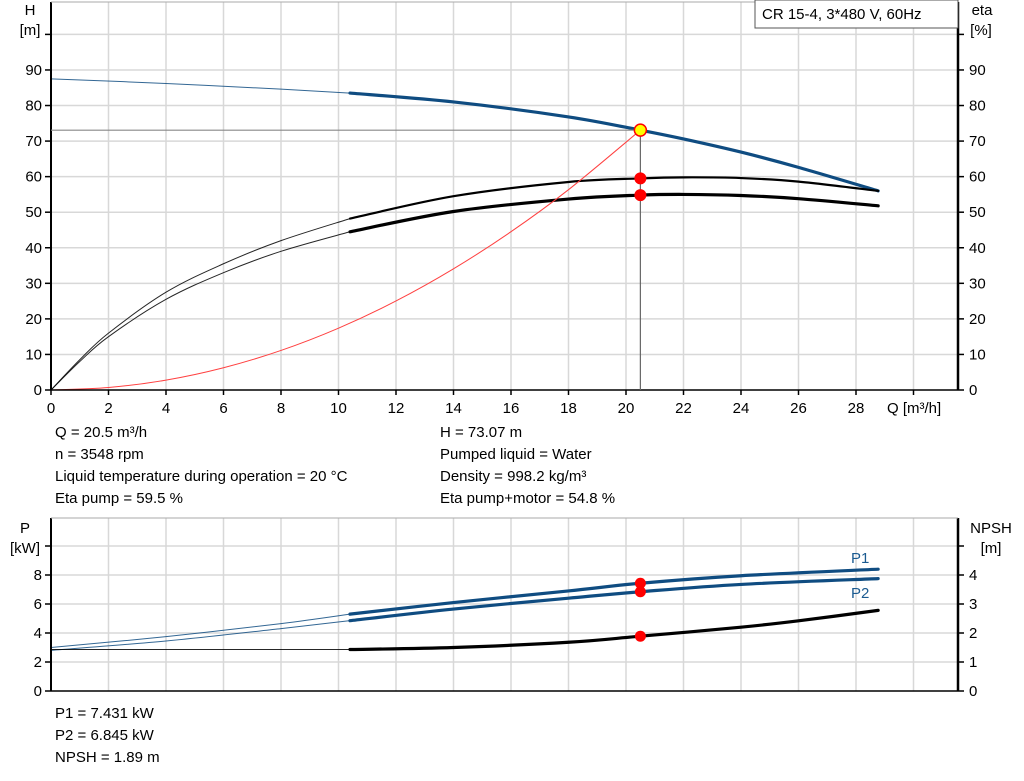  I want to click on duty-point-npsh, so click(640, 636).